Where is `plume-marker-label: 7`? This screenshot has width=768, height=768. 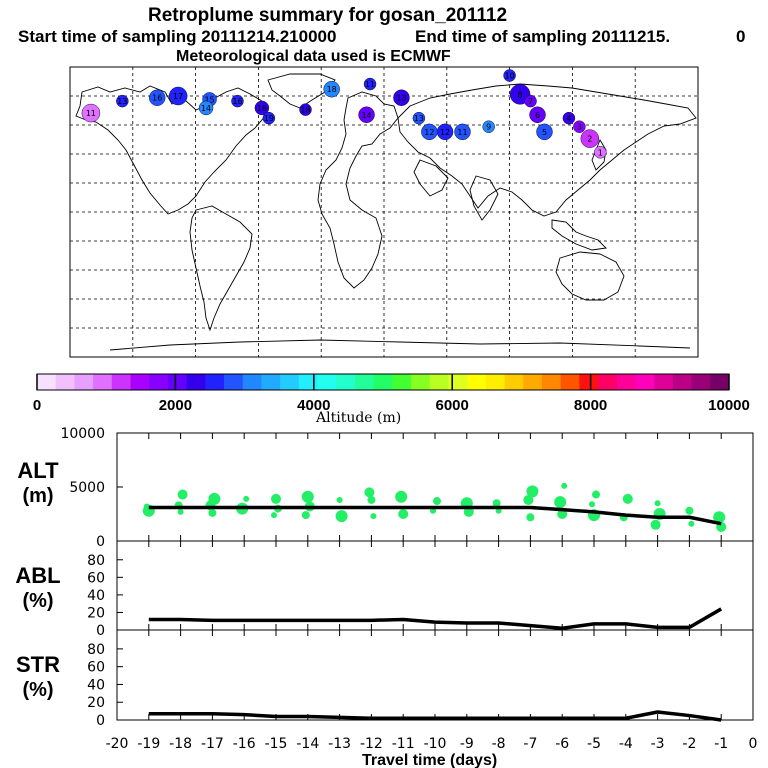 plume-marker-label: 7 is located at coordinates (530, 101).